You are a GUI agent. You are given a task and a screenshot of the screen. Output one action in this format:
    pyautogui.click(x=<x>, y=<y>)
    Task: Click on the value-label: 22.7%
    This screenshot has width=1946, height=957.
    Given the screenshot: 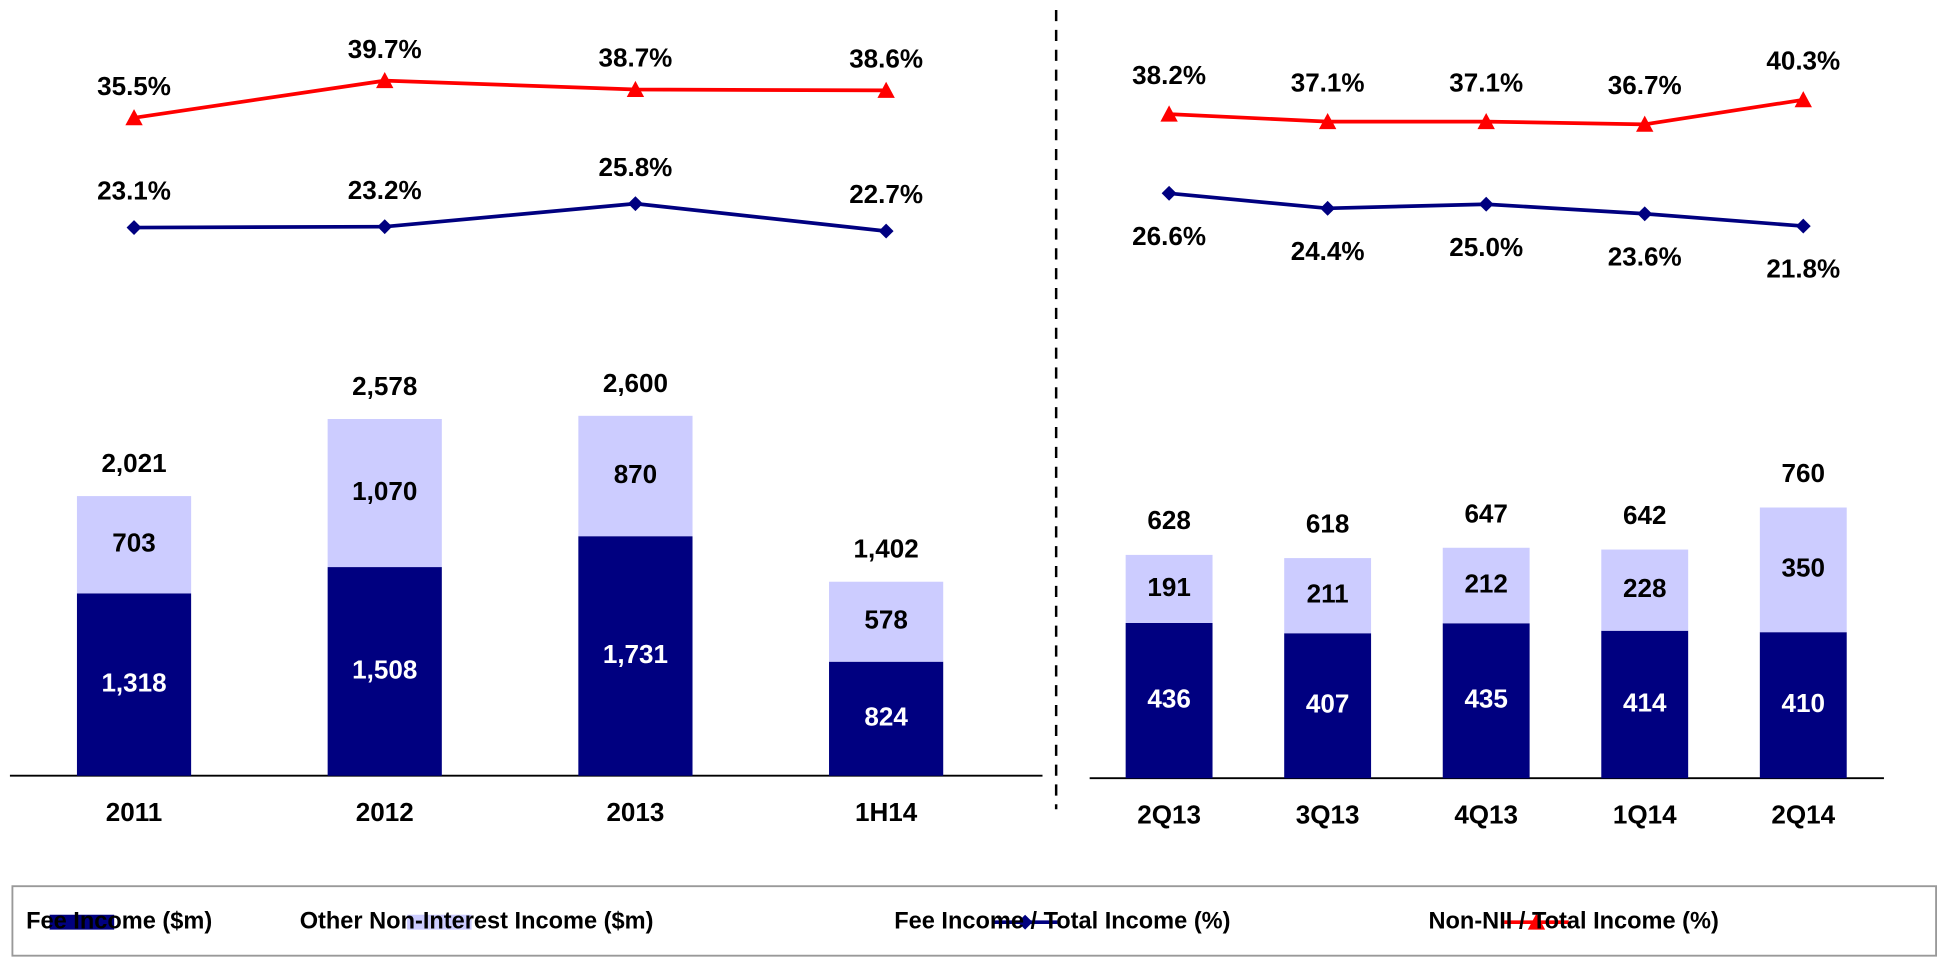 What is the action you would take?
    pyautogui.click(x=886, y=194)
    